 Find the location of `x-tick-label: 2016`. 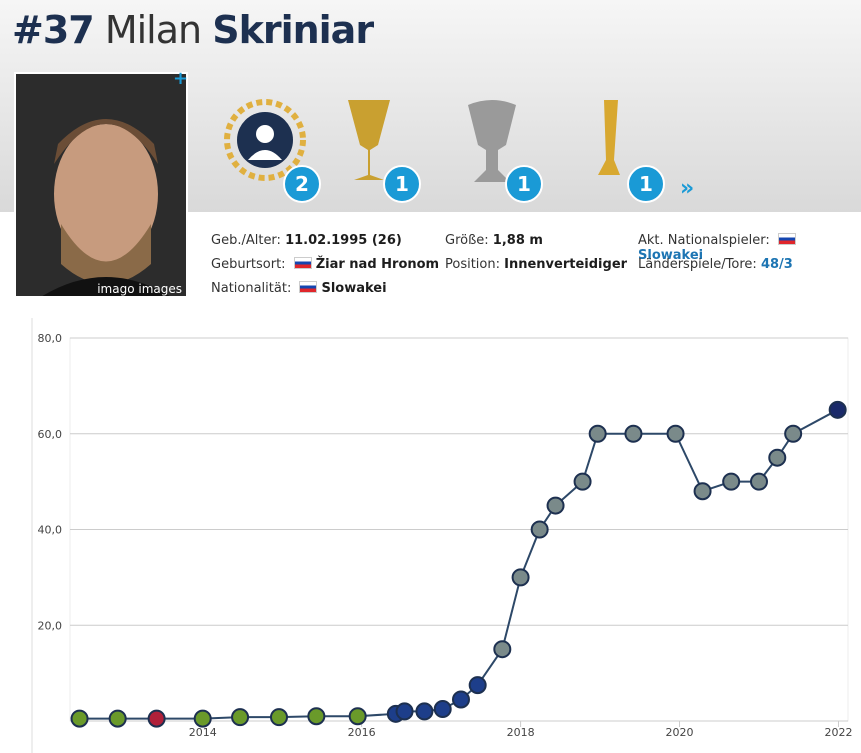

x-tick-label: 2016 is located at coordinates (362, 732).